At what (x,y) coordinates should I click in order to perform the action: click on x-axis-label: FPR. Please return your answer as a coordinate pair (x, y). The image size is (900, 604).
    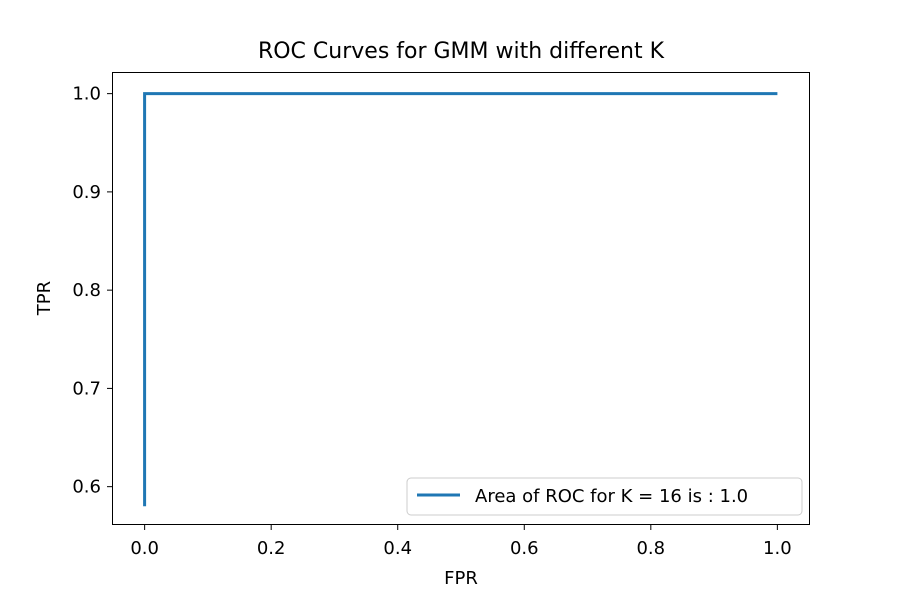
    Looking at the image, I should click on (461, 578).